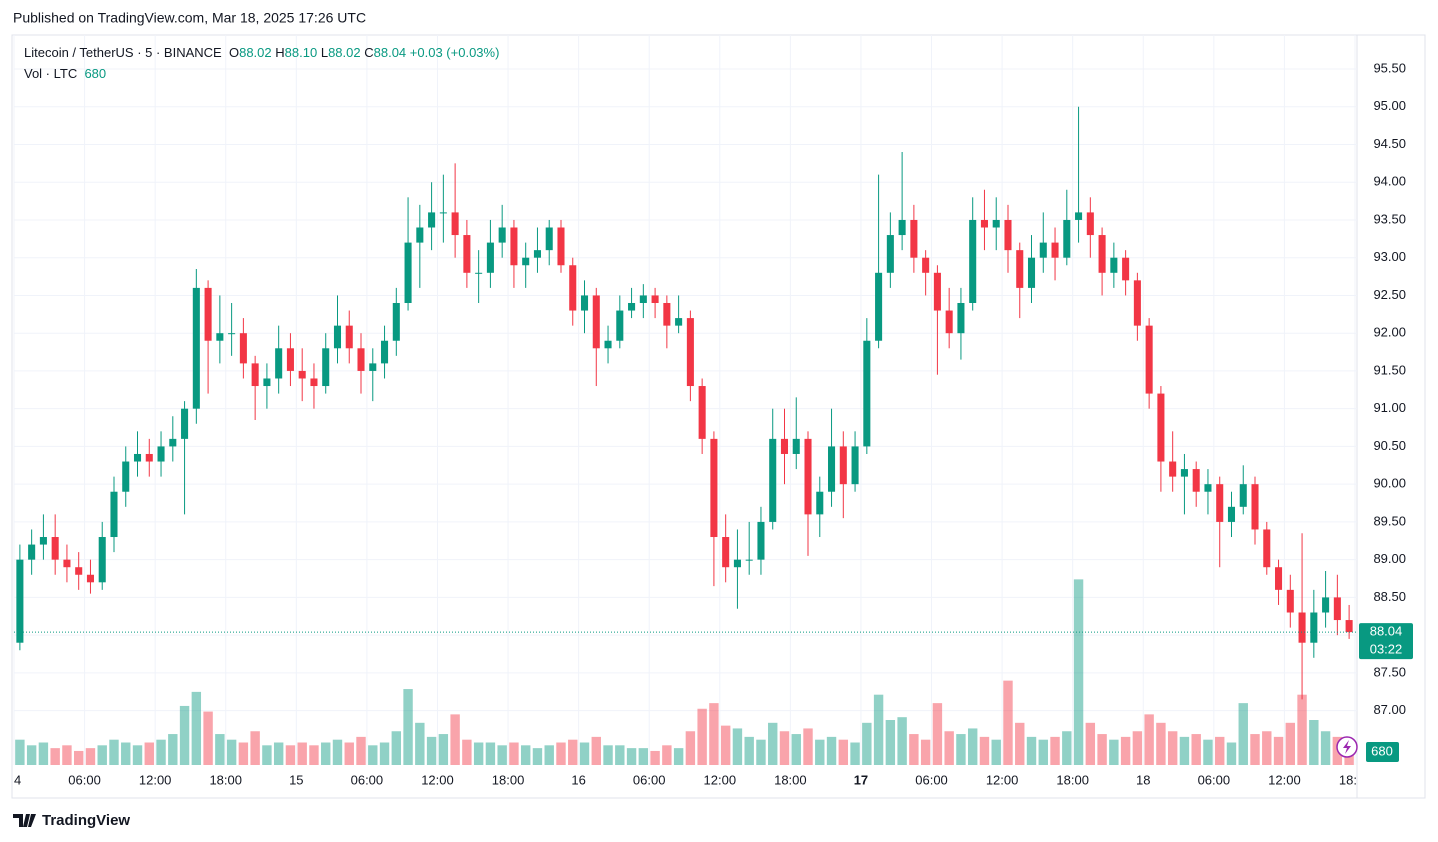  What do you see at coordinates (51, 73) in the screenshot?
I see `volume-label: Vol · LTC` at bounding box center [51, 73].